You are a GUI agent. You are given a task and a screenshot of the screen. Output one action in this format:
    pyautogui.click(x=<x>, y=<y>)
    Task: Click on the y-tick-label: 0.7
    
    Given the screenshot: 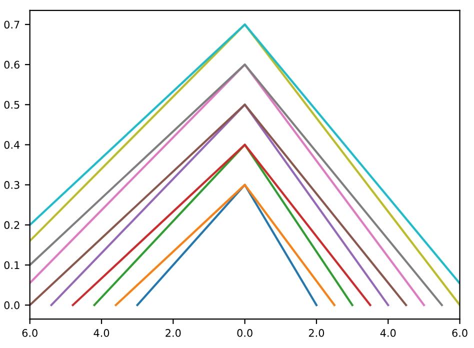 What is the action you would take?
    pyautogui.click(x=12, y=24)
    